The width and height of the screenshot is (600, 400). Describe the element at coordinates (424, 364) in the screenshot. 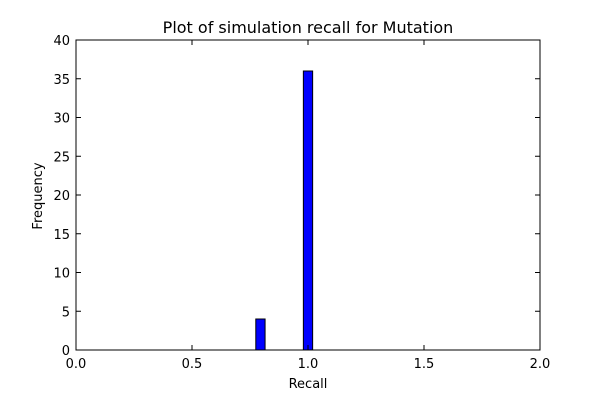

I see `x-tick-label: 1.5` at that location.